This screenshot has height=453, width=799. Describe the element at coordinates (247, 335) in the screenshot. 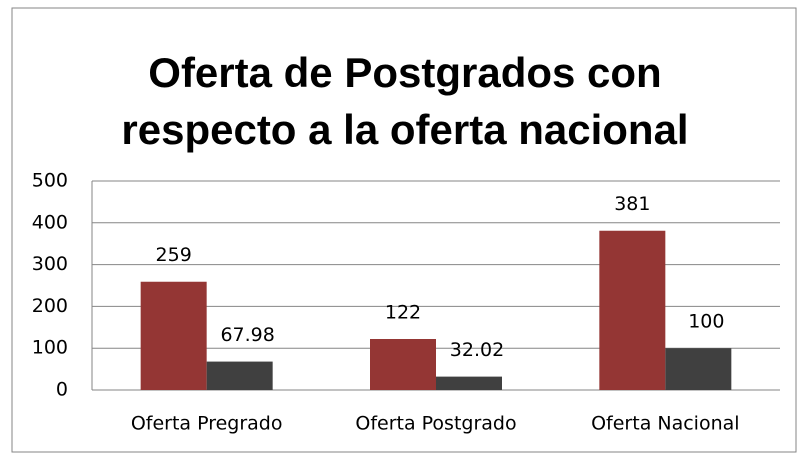

I see `data-label: 67.98` at that location.